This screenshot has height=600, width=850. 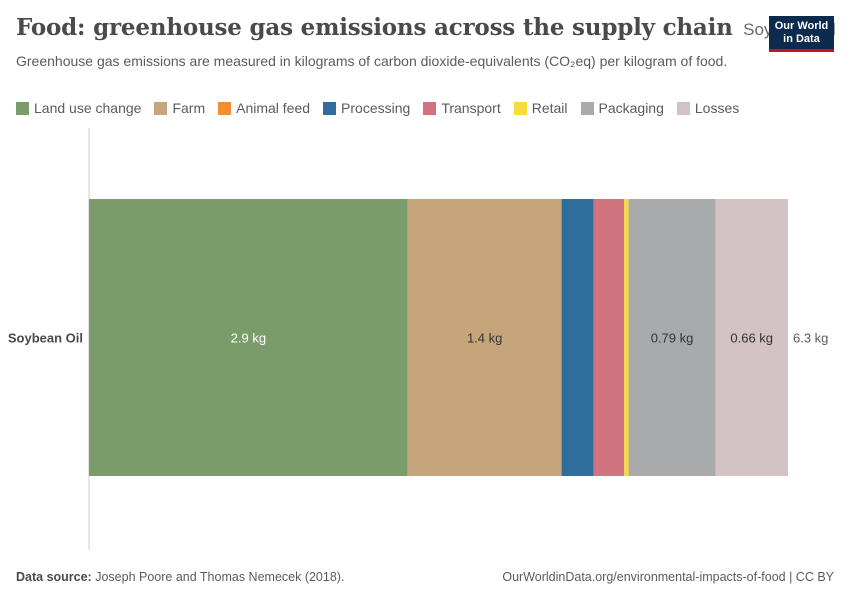 I want to click on legend-item: Transport, so click(x=462, y=108).